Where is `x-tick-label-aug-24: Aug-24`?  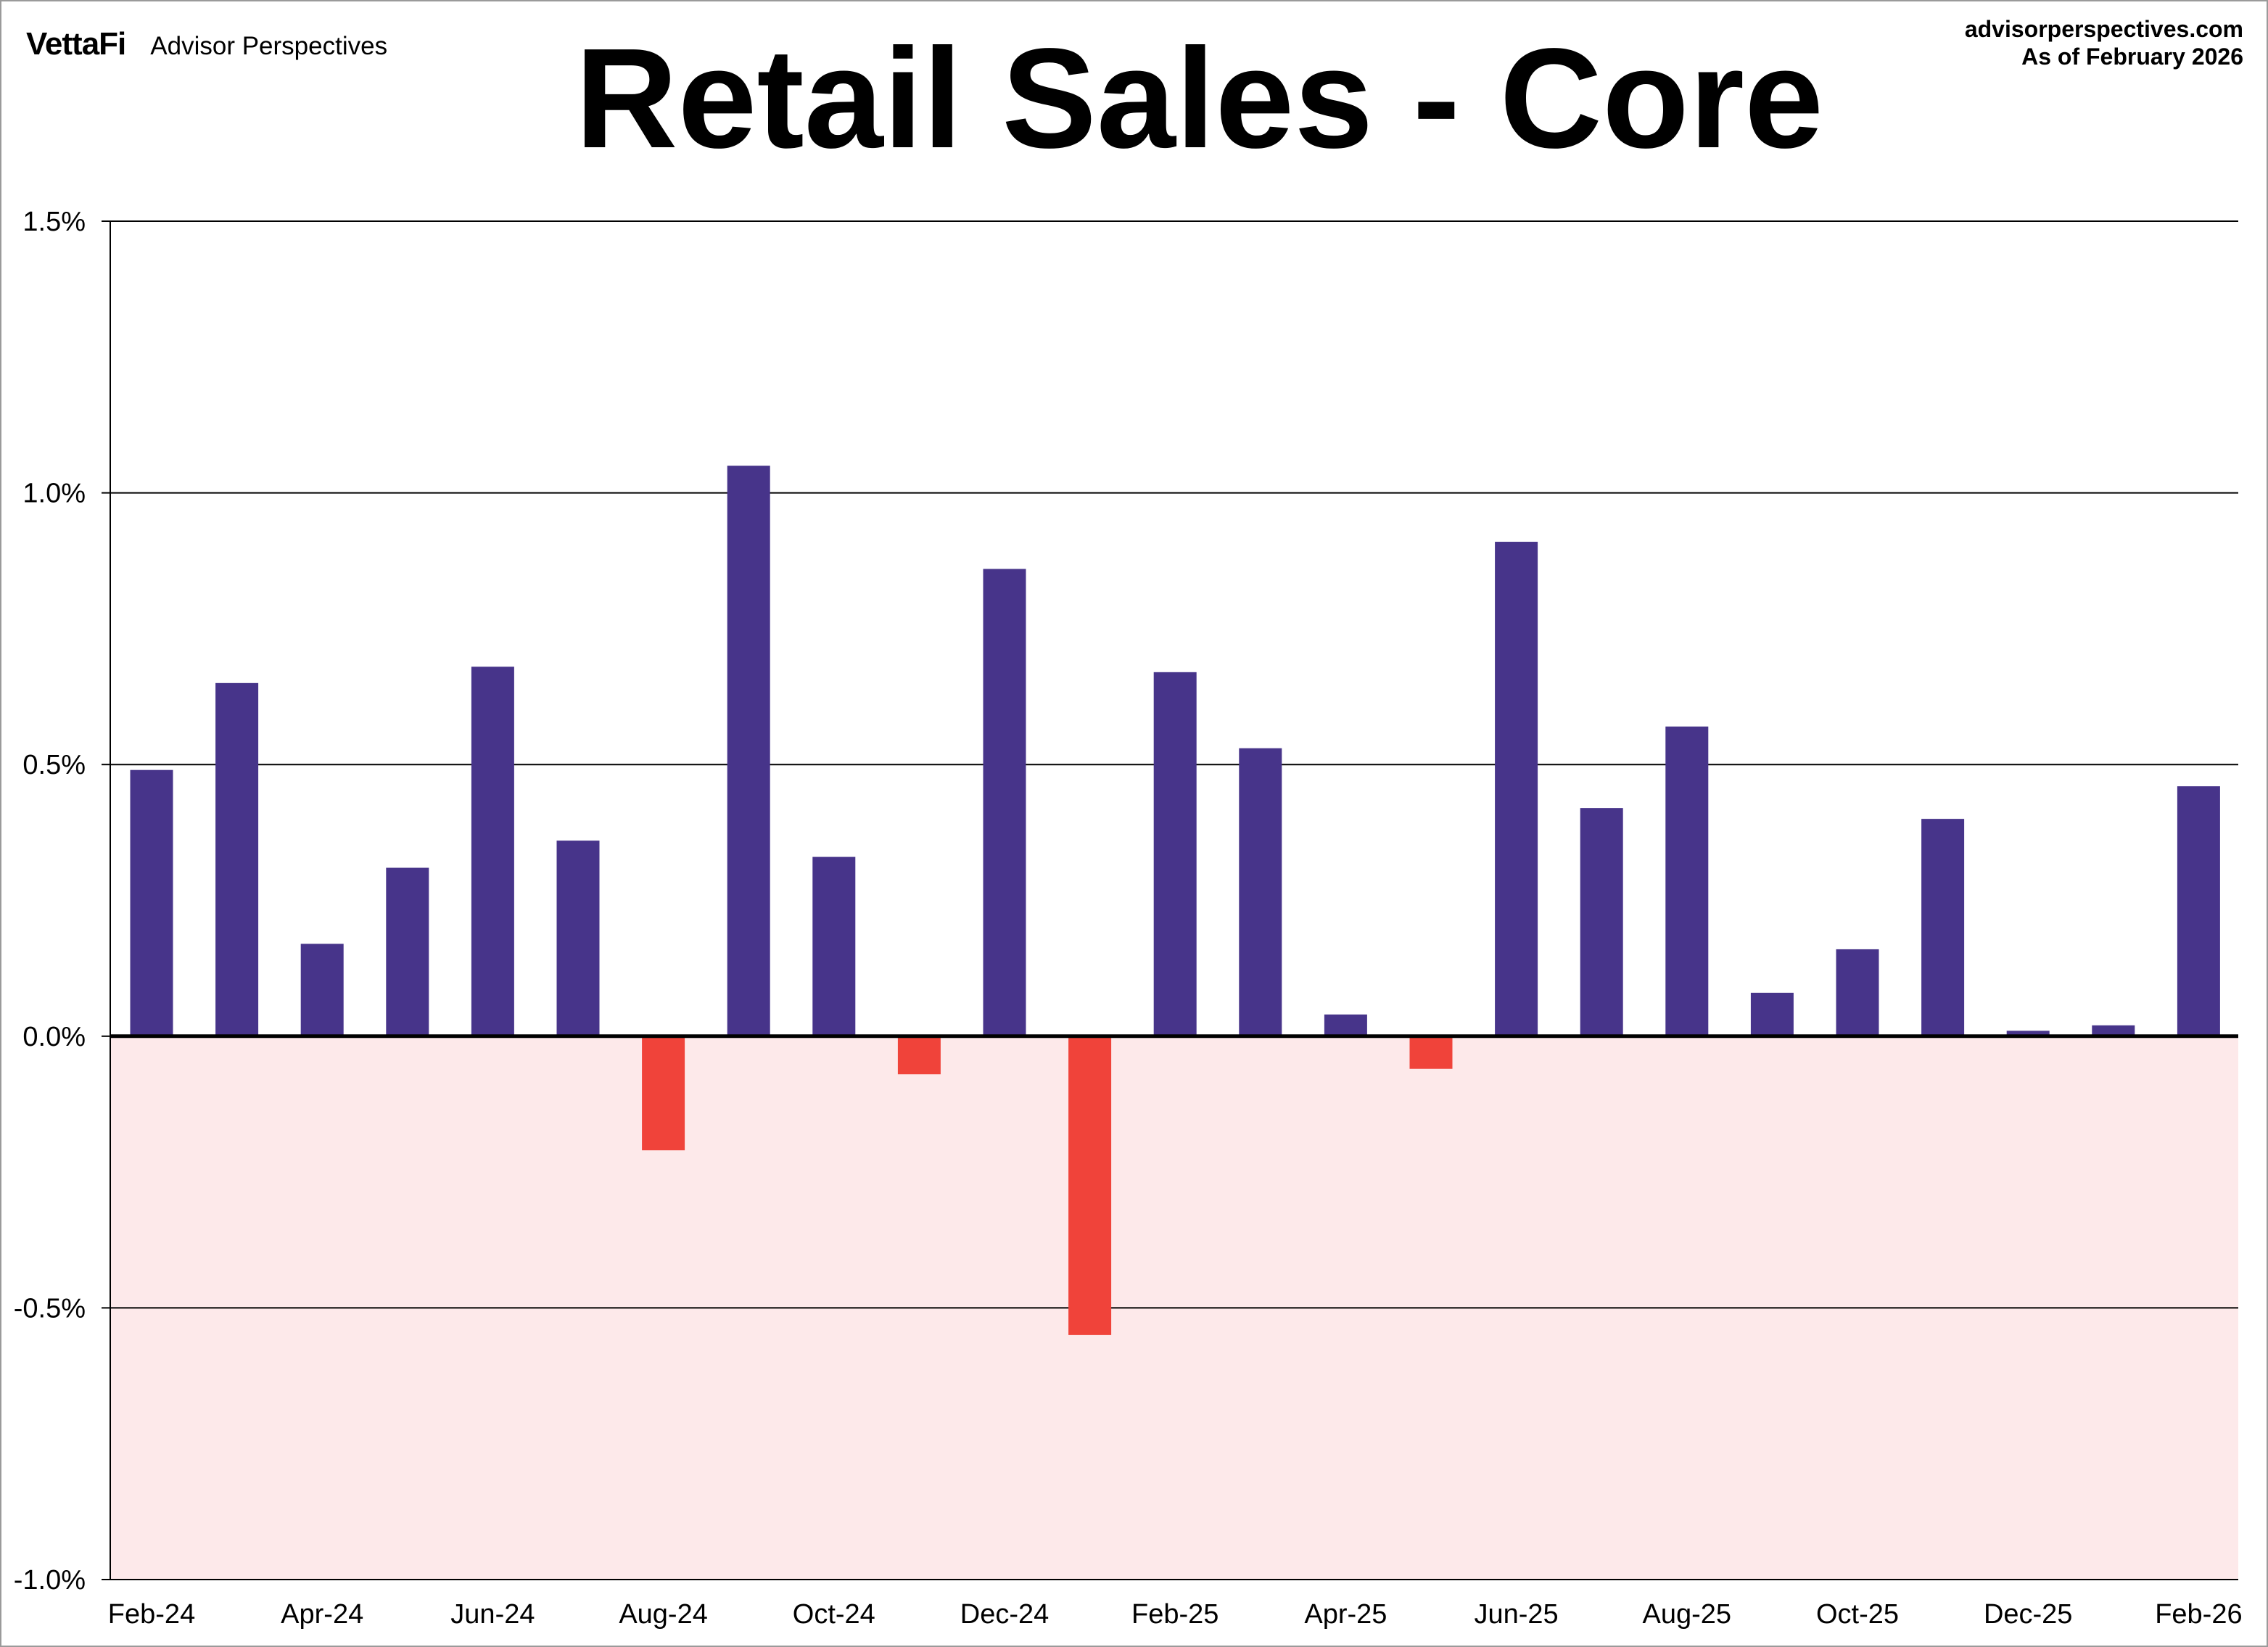
x-tick-label-aug-24: Aug-24 is located at coordinates (663, 1614).